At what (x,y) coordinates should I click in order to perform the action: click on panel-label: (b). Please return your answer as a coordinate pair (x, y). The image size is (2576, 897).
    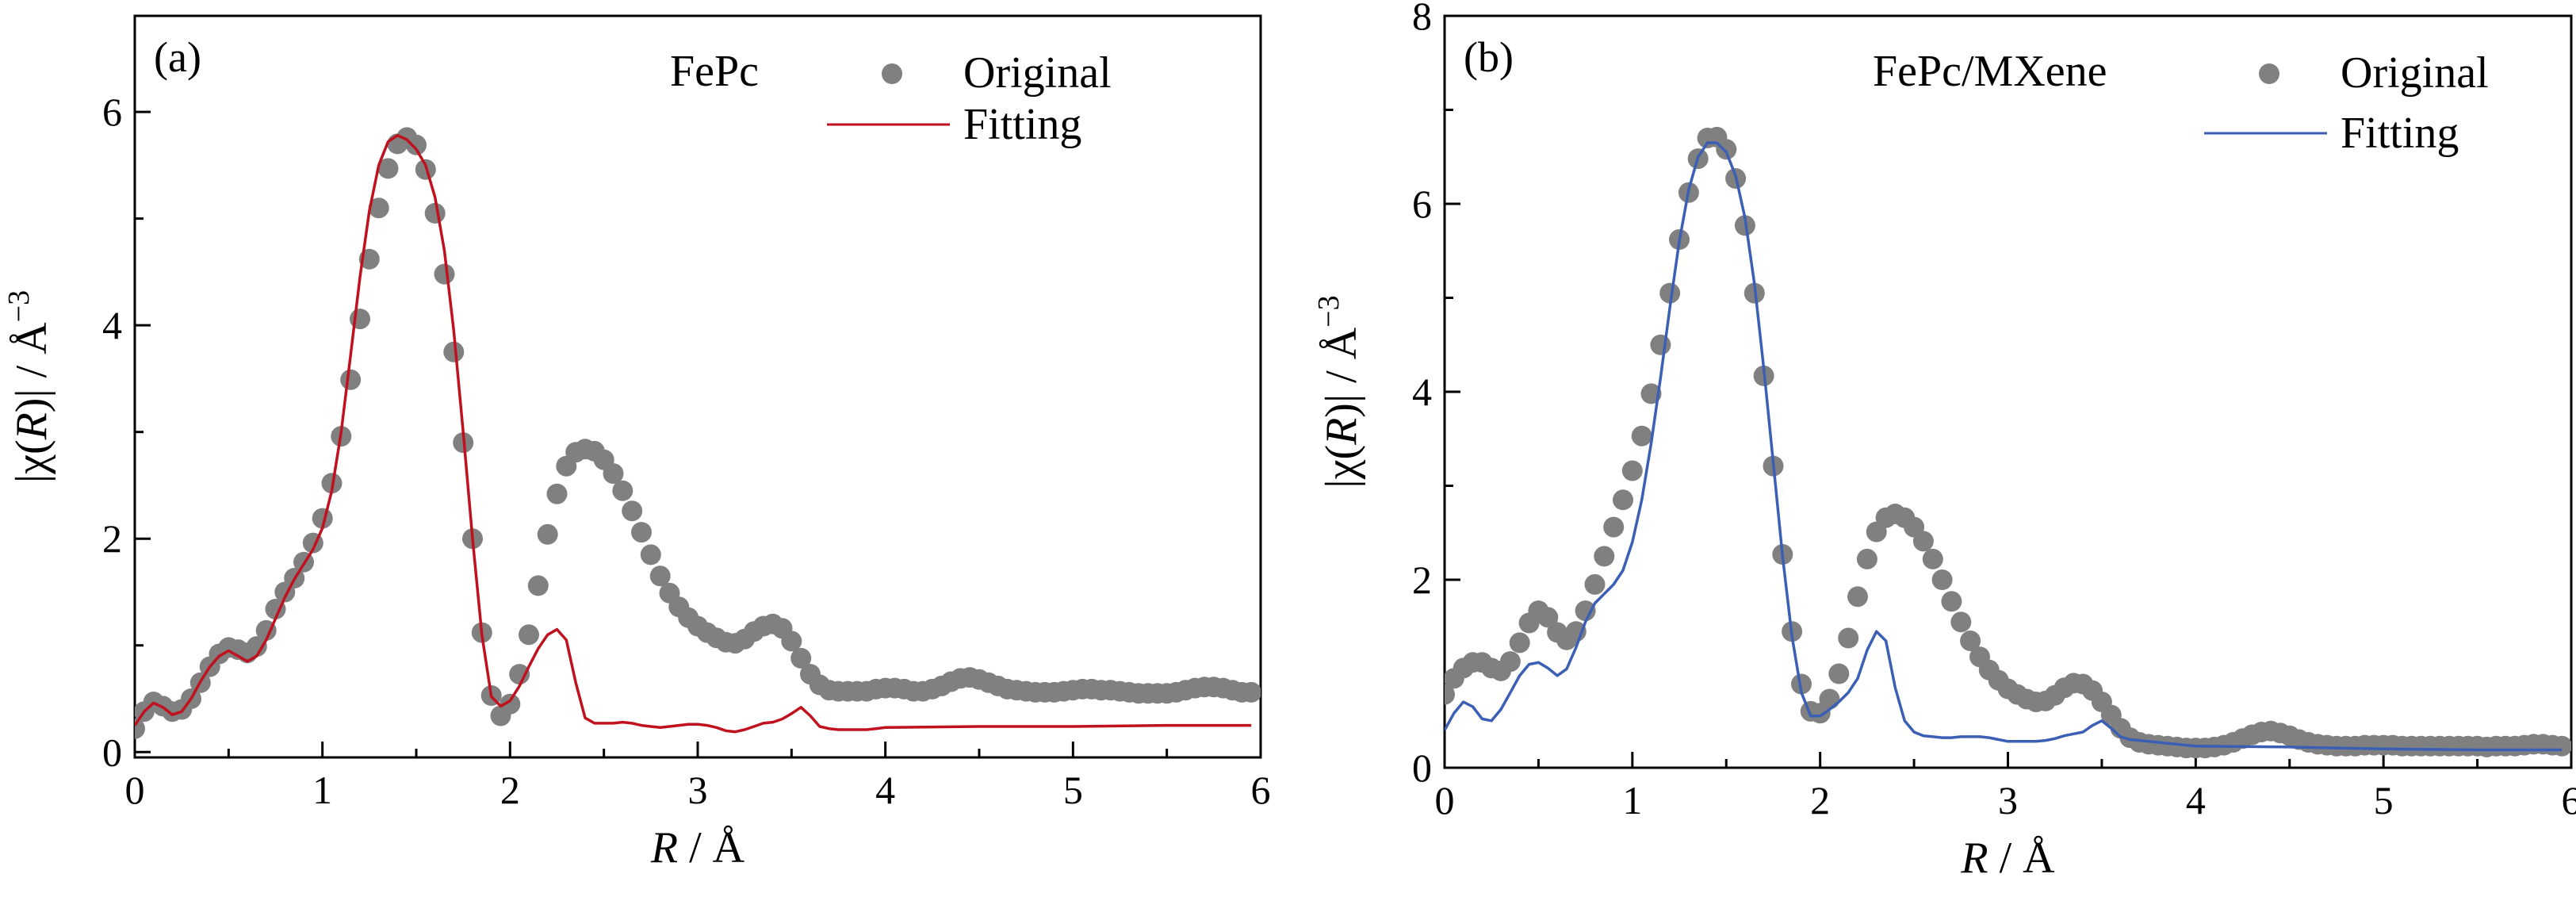
    Looking at the image, I should click on (1489, 57).